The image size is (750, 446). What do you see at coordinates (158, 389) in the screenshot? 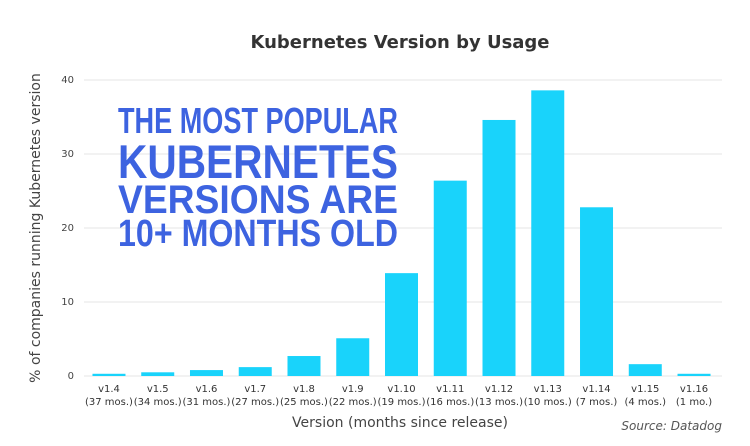
I see `x-tick-label: v1.5` at bounding box center [158, 389].